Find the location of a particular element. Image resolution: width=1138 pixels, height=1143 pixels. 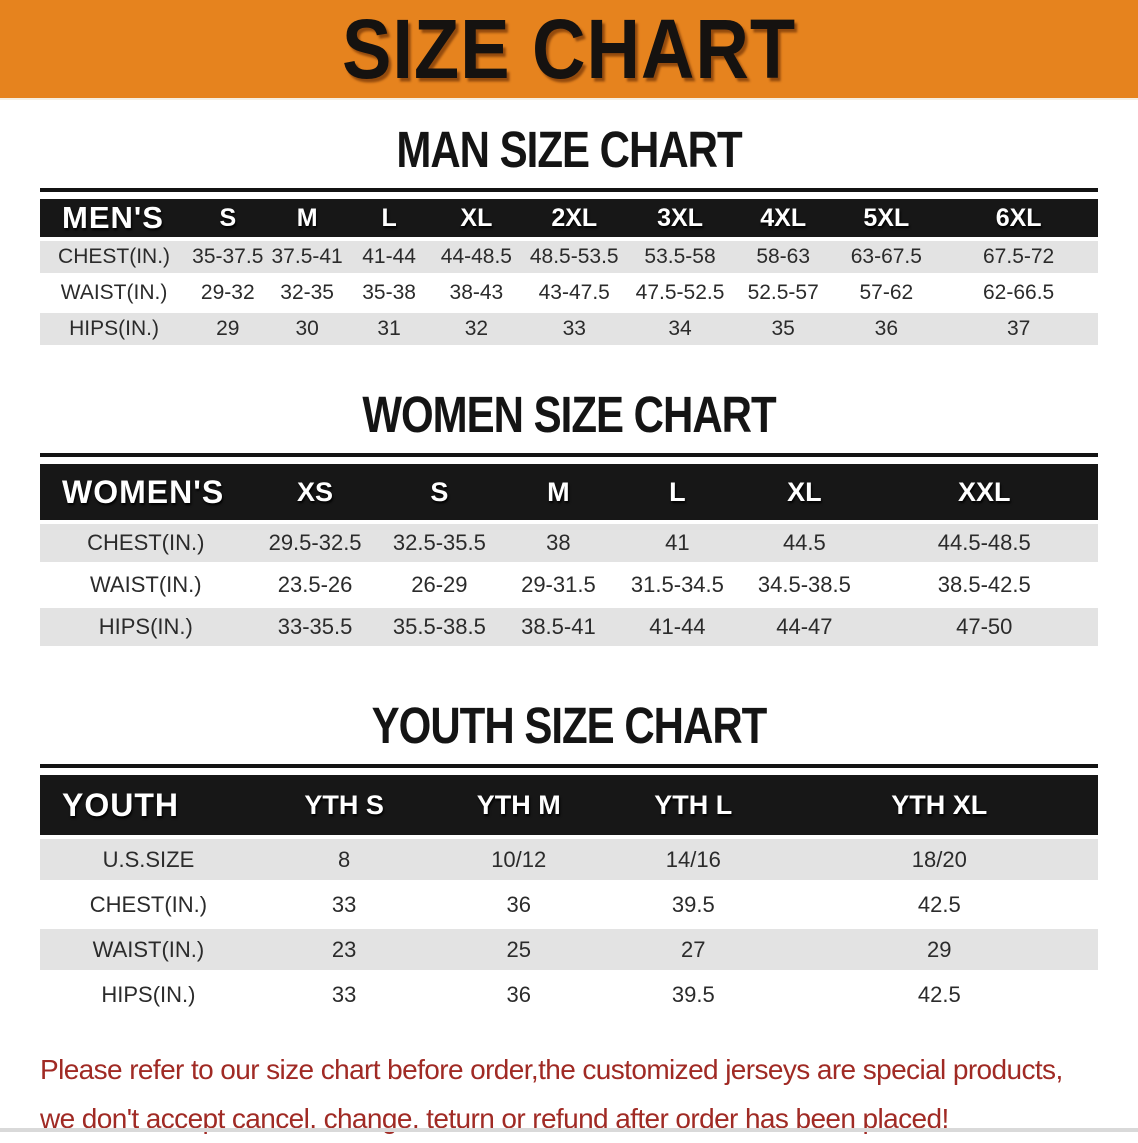

size-value: 37.5-41 is located at coordinates (307, 257).